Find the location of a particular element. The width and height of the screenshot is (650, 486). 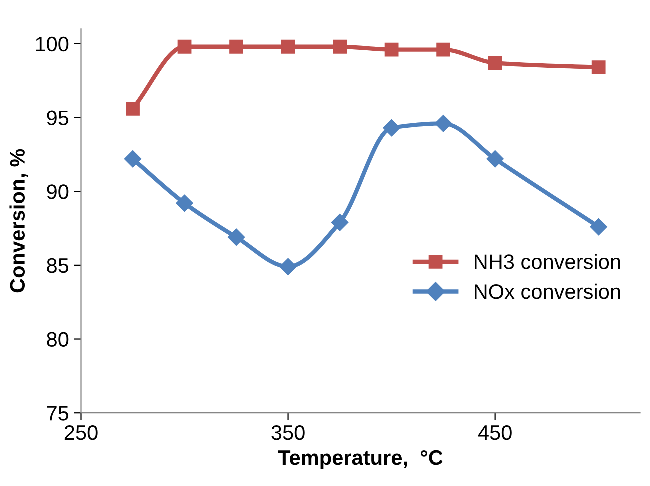

x-axis-title: Temperature, °C is located at coordinates (360, 460).